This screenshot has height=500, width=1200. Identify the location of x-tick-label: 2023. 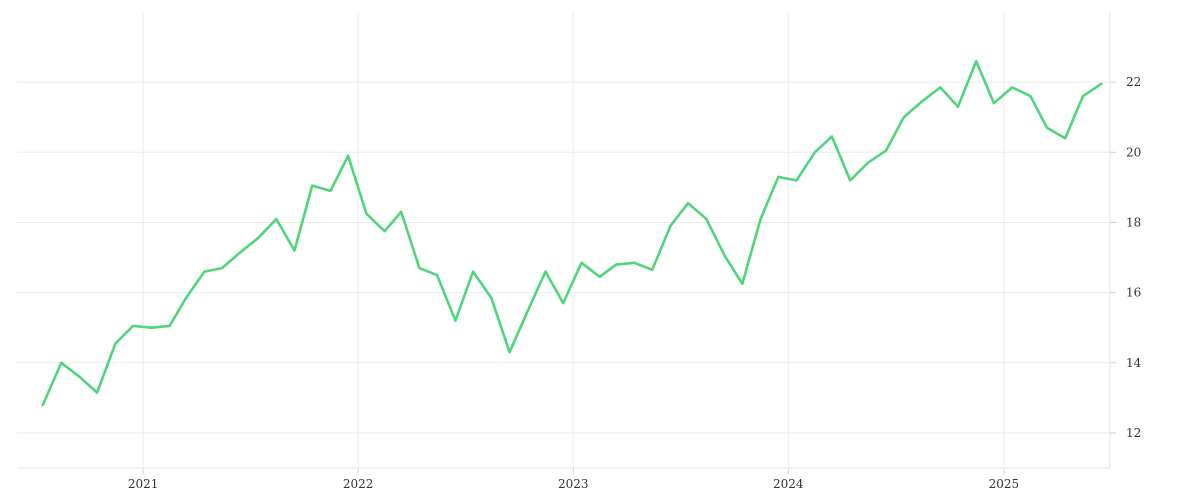
(573, 484).